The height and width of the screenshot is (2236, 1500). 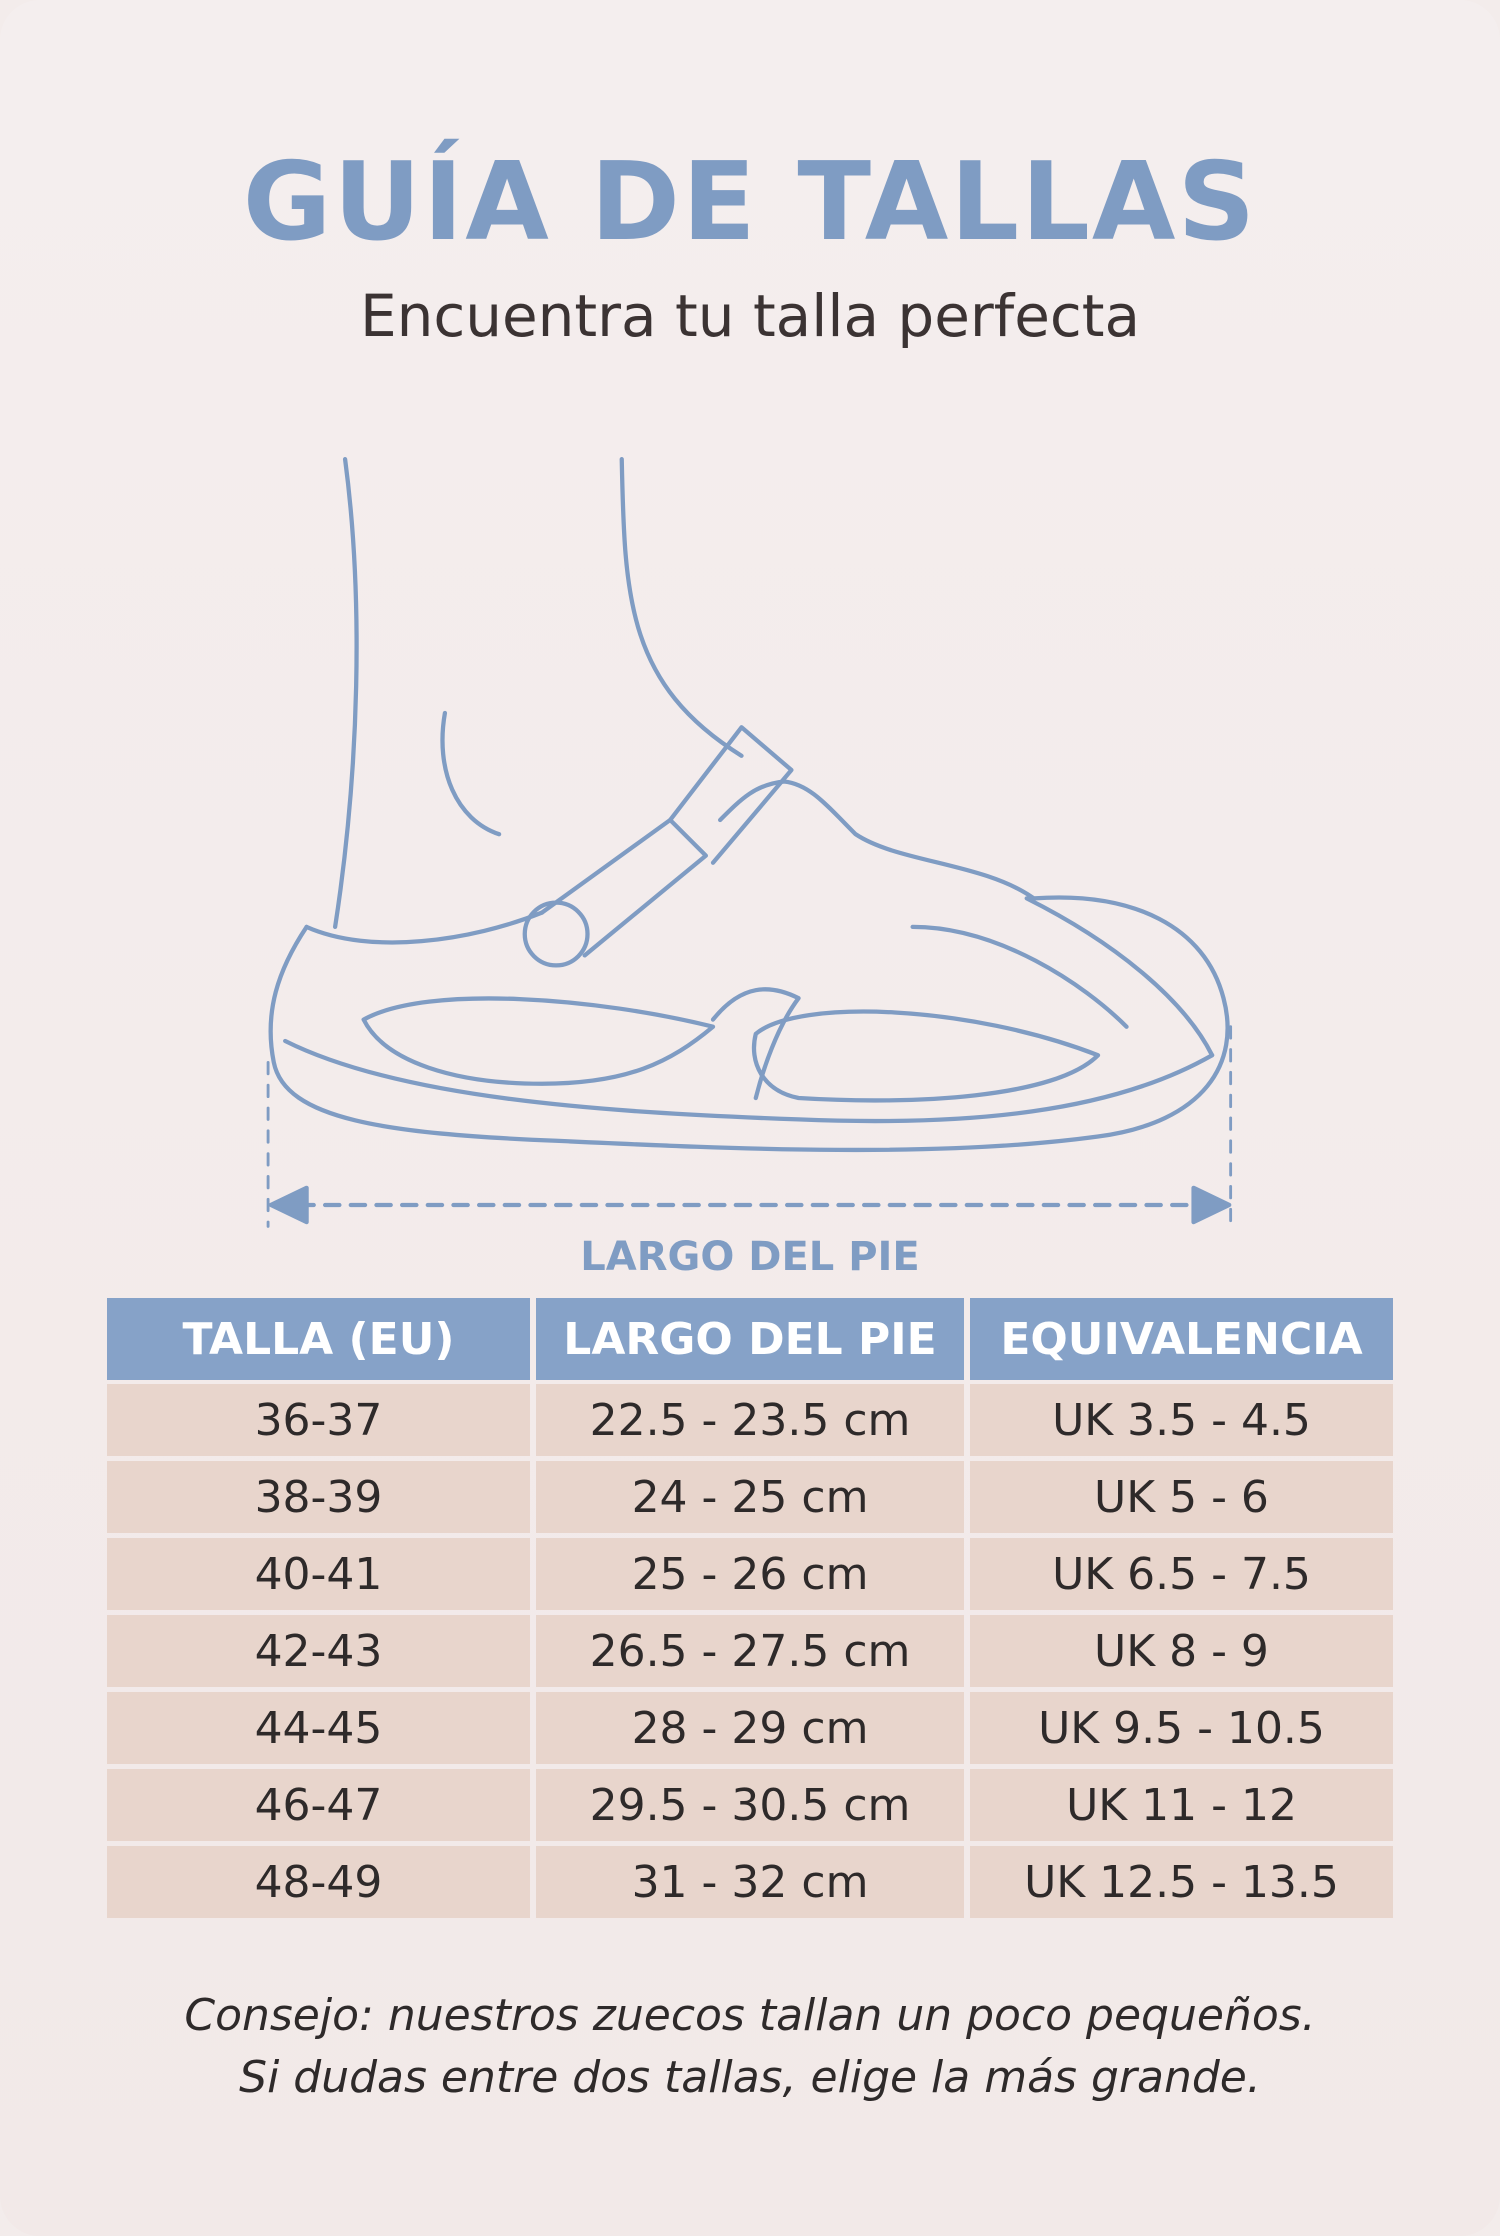 What do you see at coordinates (318, 1420) in the screenshot?
I see `table-cell: 36-37` at bounding box center [318, 1420].